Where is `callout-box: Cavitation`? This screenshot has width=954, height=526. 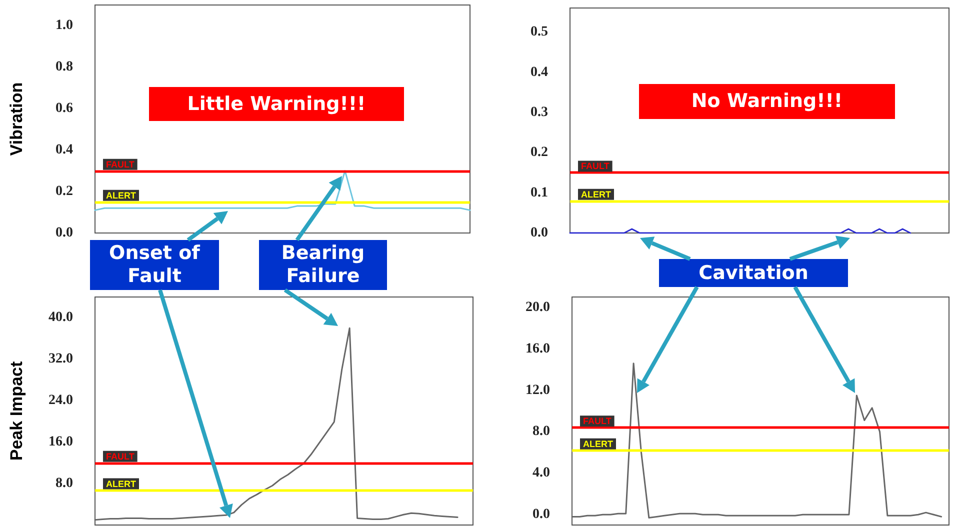 callout-box: Cavitation is located at coordinates (753, 273).